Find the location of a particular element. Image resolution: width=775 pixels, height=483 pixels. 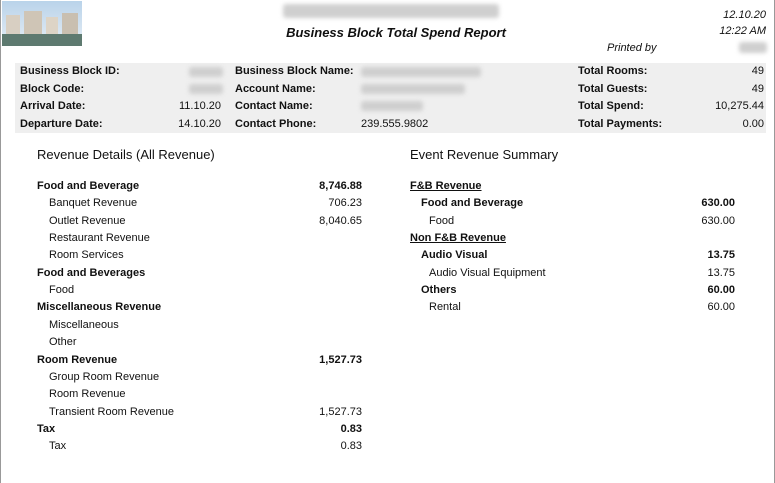

group-name: Miscellaneous Revenue is located at coordinates (99, 307).